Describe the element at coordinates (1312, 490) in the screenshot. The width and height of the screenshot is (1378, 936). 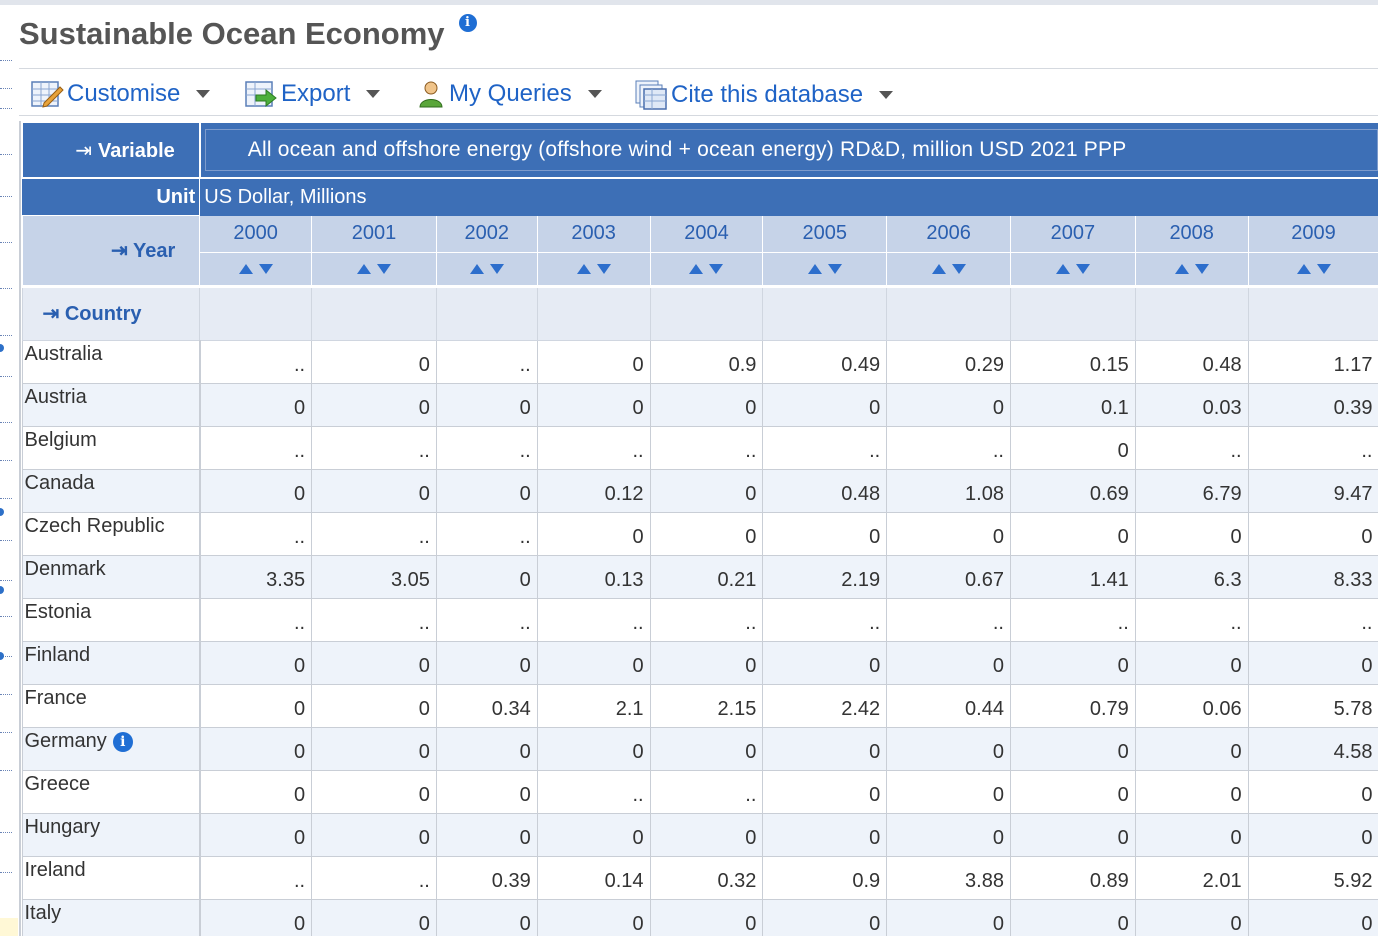
I see `table-cell: 9.47` at that location.